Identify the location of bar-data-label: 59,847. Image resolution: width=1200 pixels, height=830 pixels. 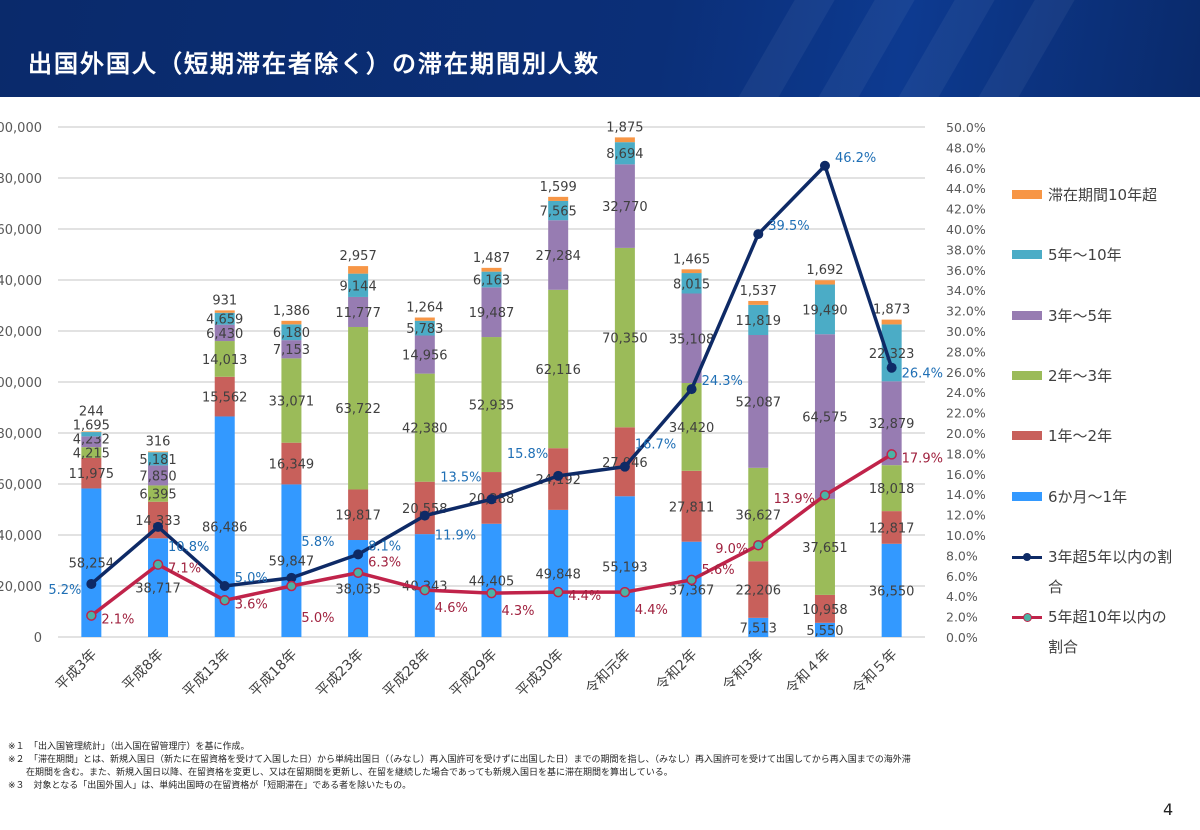
(292, 562).